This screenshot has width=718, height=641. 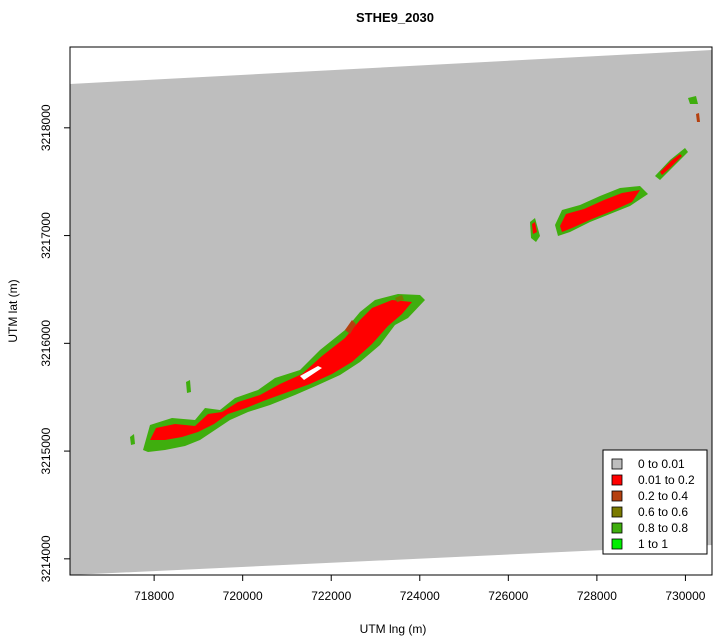 I want to click on y-axis-label: UTM lat (m), so click(x=13, y=310).